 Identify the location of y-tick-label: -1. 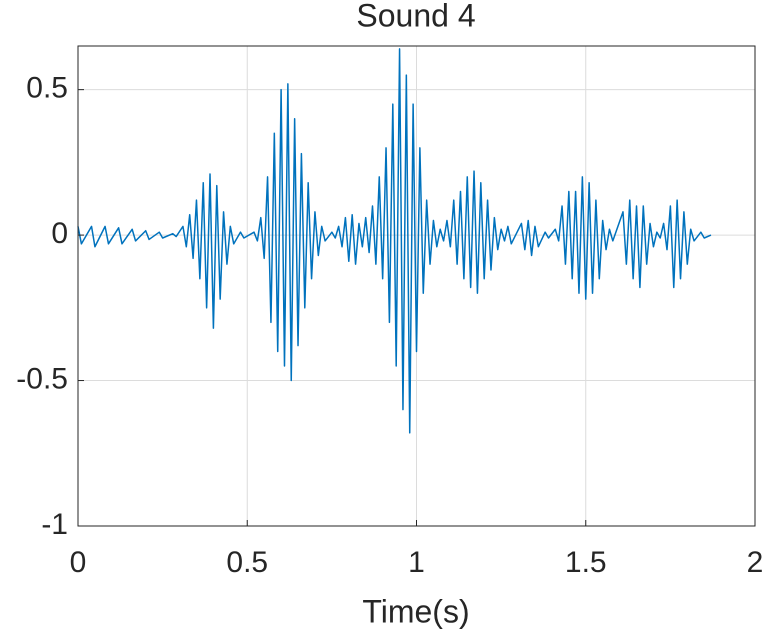
(54, 524).